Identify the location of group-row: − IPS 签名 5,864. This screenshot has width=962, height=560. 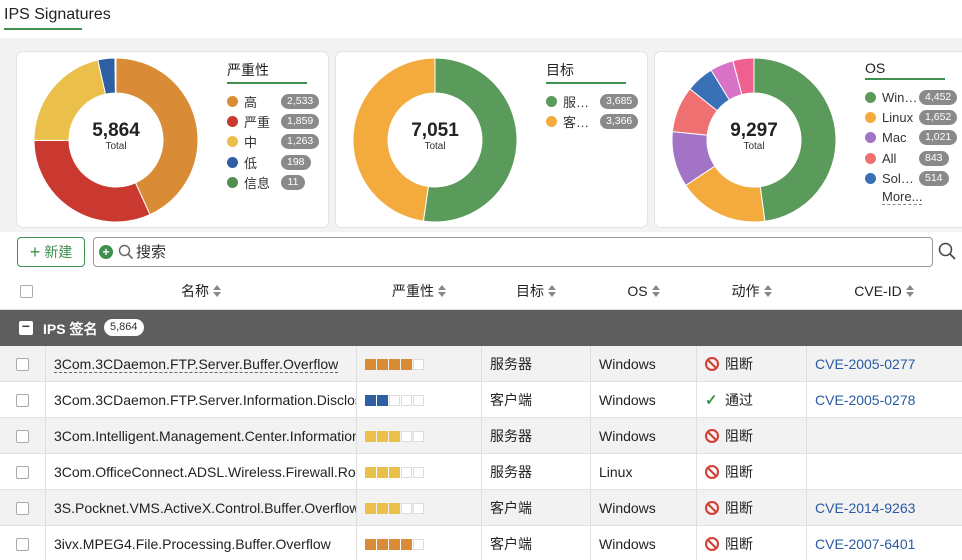
(481, 328).